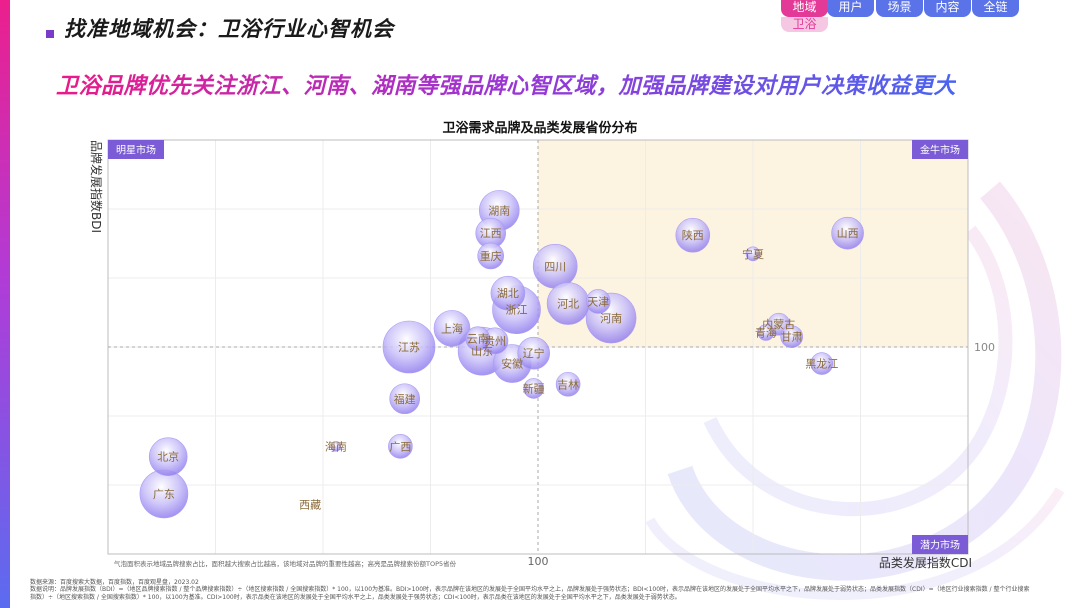 The height and width of the screenshot is (608, 1080). I want to click on chart-title: 卫浴需求品牌及品类发展省份分布, so click(540, 128).